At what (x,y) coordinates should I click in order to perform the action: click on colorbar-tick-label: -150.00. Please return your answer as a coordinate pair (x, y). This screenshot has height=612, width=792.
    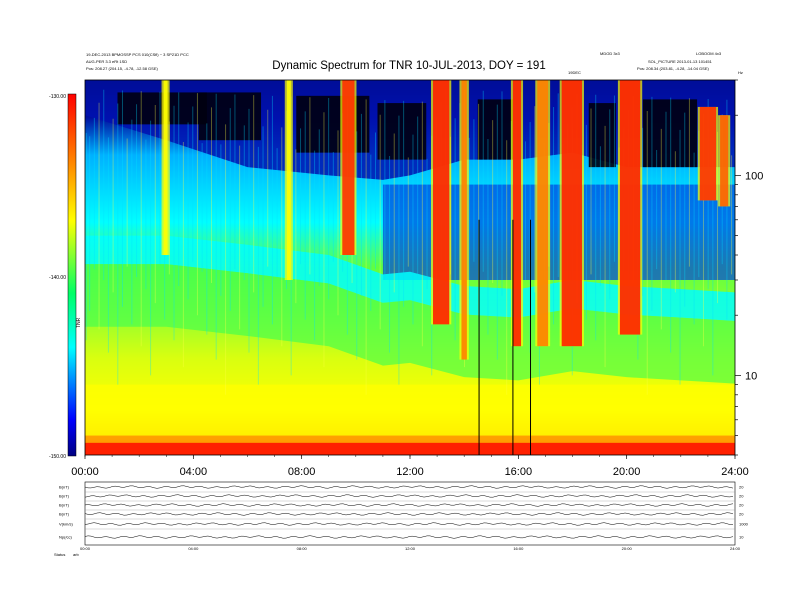
    Looking at the image, I should click on (57, 457).